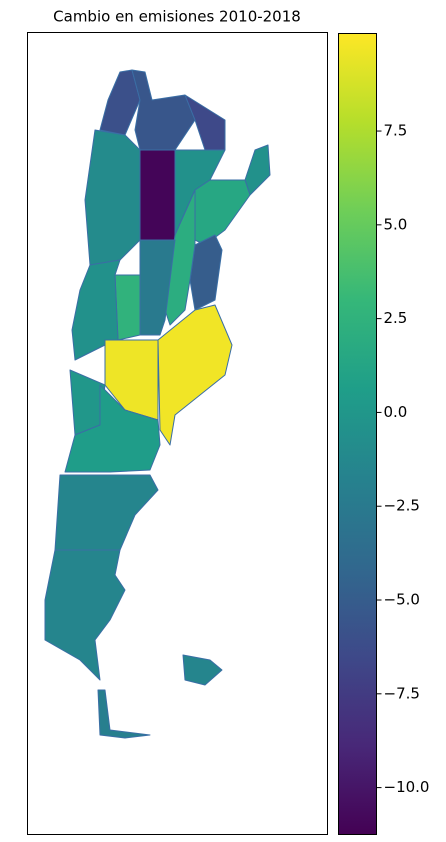 The height and width of the screenshot is (842, 446). Describe the element at coordinates (402, 693) in the screenshot. I see `colorbar-tick-label: −7.5` at that location.